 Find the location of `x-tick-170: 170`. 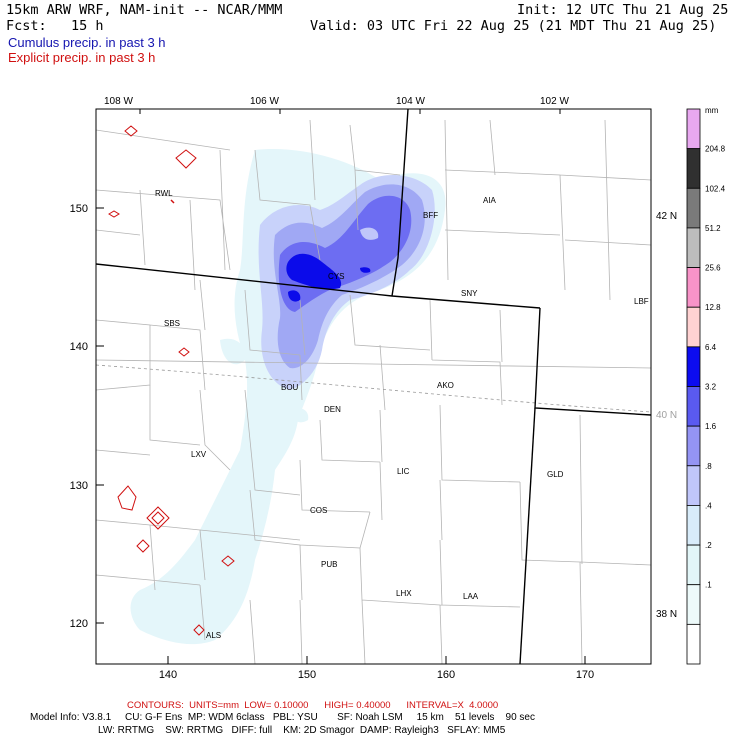

x-tick-170: 170 is located at coordinates (585, 675).